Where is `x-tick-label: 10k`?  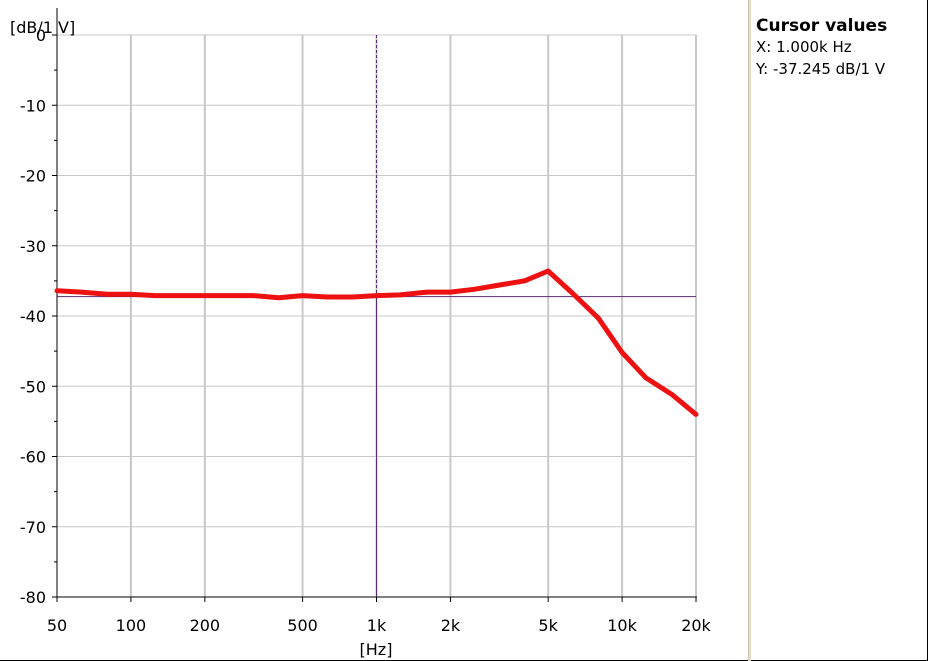 x-tick-label: 10k is located at coordinates (622, 625).